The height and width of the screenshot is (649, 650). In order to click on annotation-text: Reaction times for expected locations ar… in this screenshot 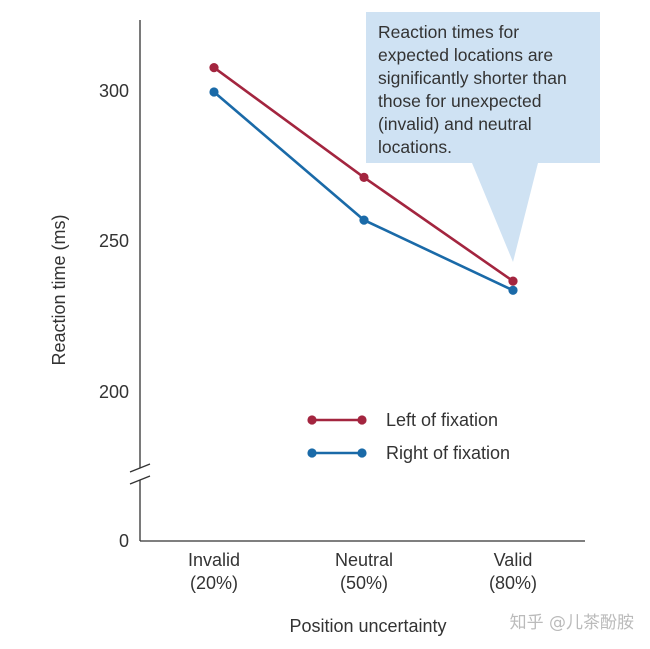, I will do `click(475, 89)`.